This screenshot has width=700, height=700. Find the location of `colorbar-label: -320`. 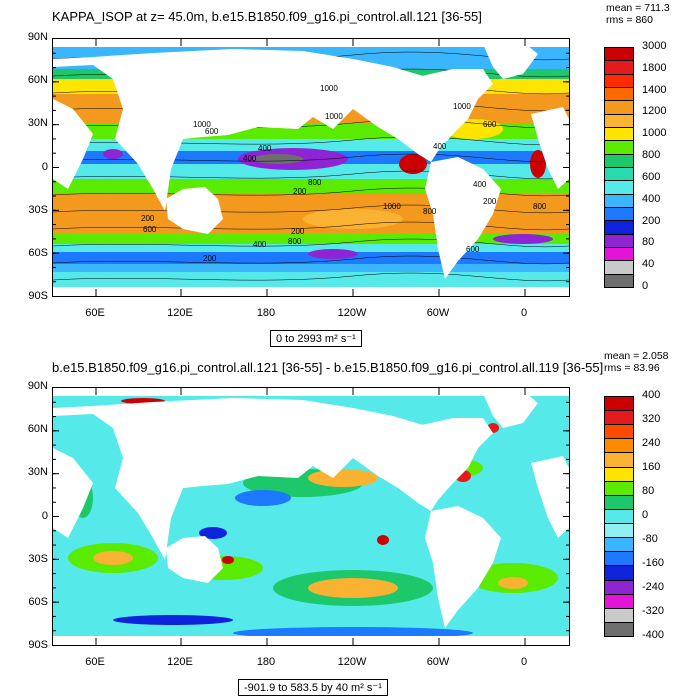

colorbar-label: -320 is located at coordinates (653, 611).